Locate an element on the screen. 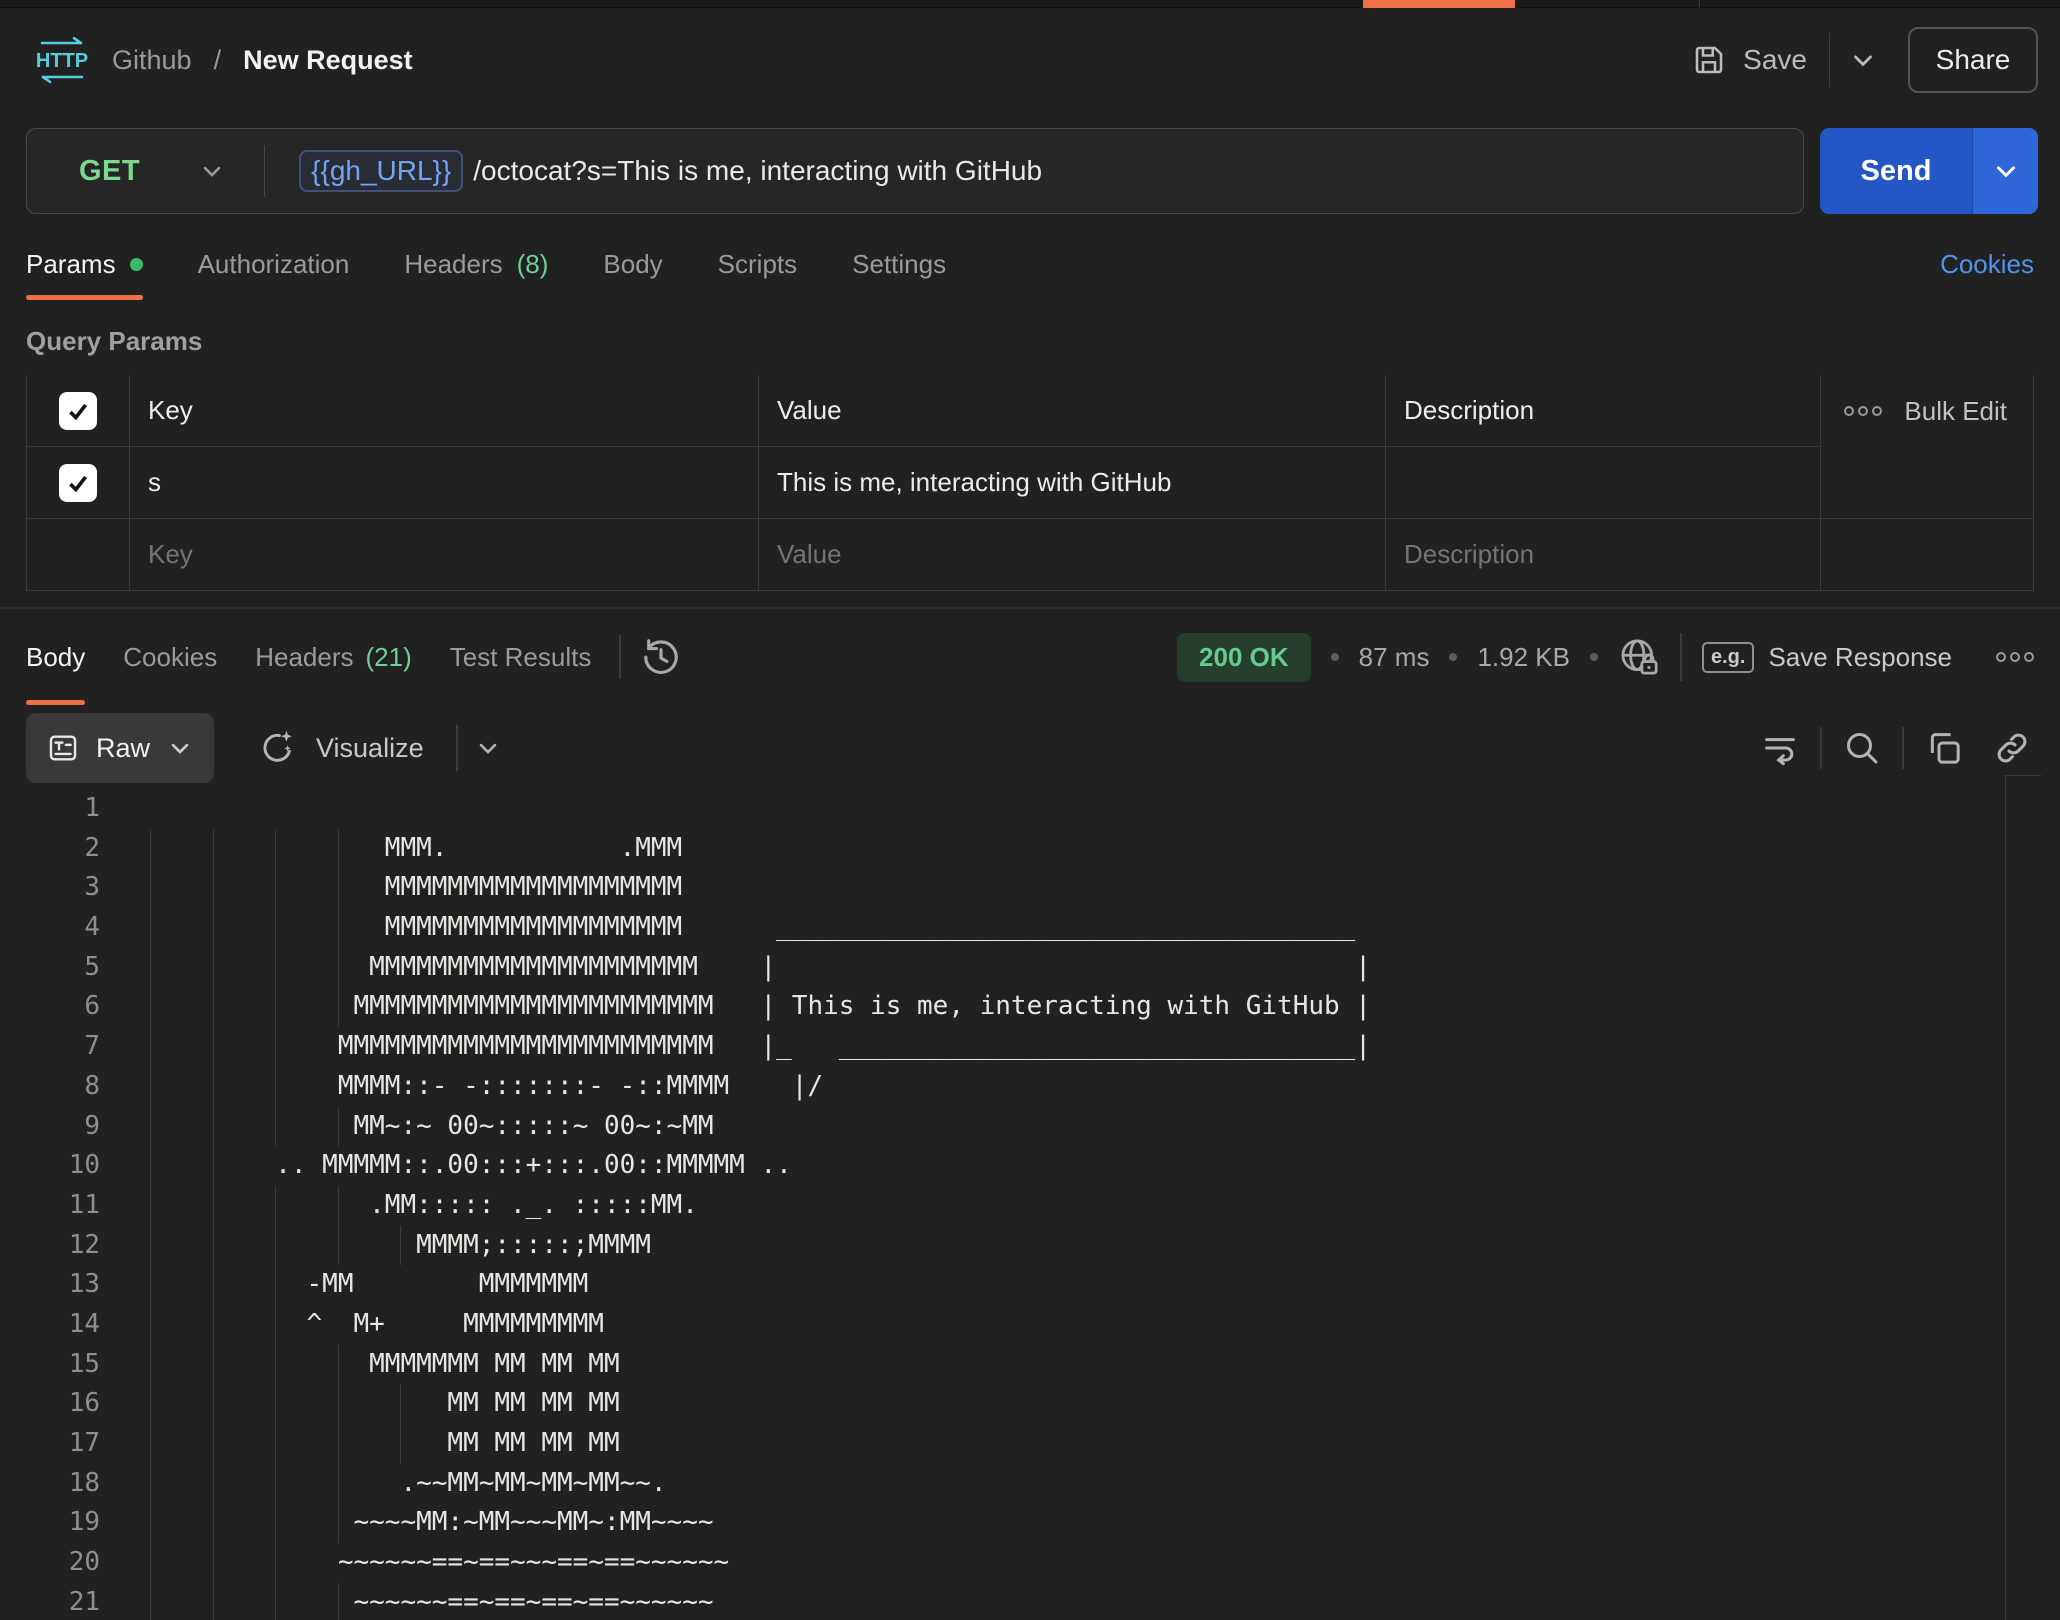 The width and height of the screenshot is (2060, 1620). response-size: 1.92 KB is located at coordinates (1523, 656).